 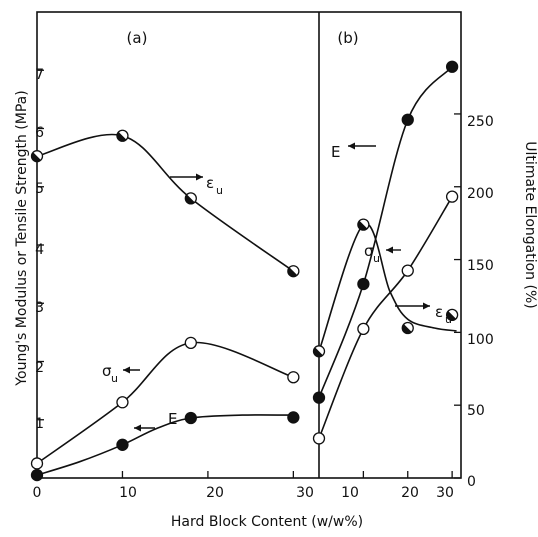 I want to click on arrow-eps-b, so click(x=412, y=306).